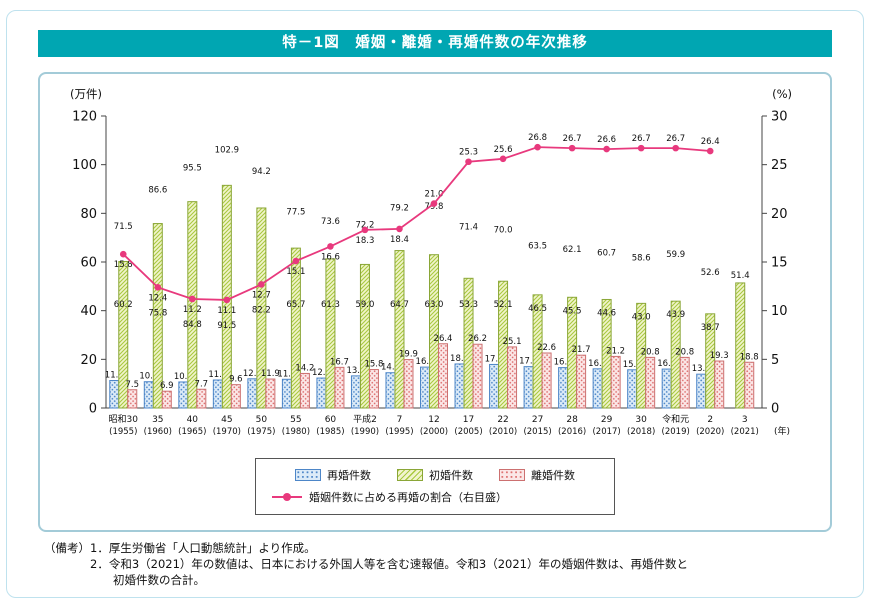  What do you see at coordinates (597, 364) in the screenshot?
I see `bar-remarriage-value: 16.1` at bounding box center [597, 364].